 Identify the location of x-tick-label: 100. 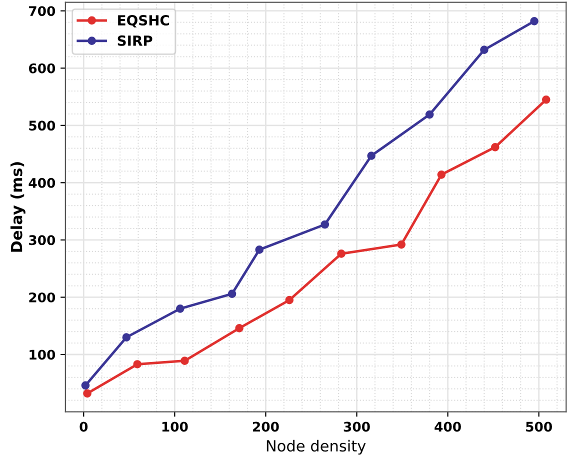
(175, 427).